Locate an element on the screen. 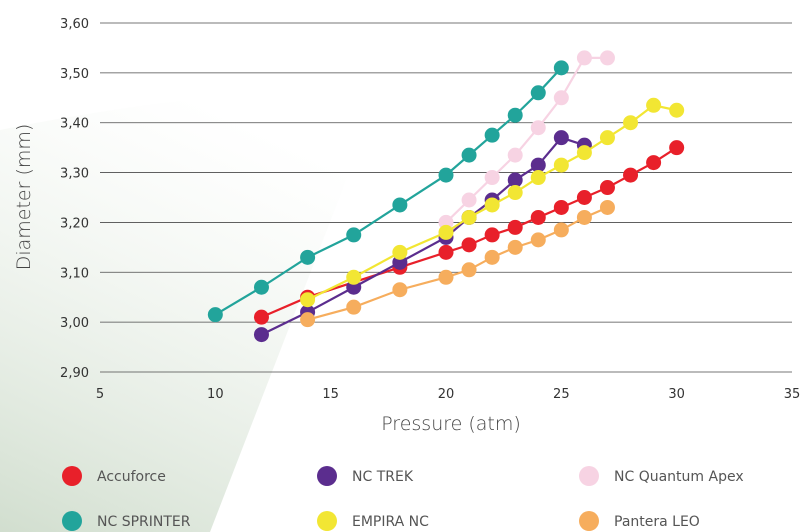  x-tick-label: 10 is located at coordinates (215, 394).